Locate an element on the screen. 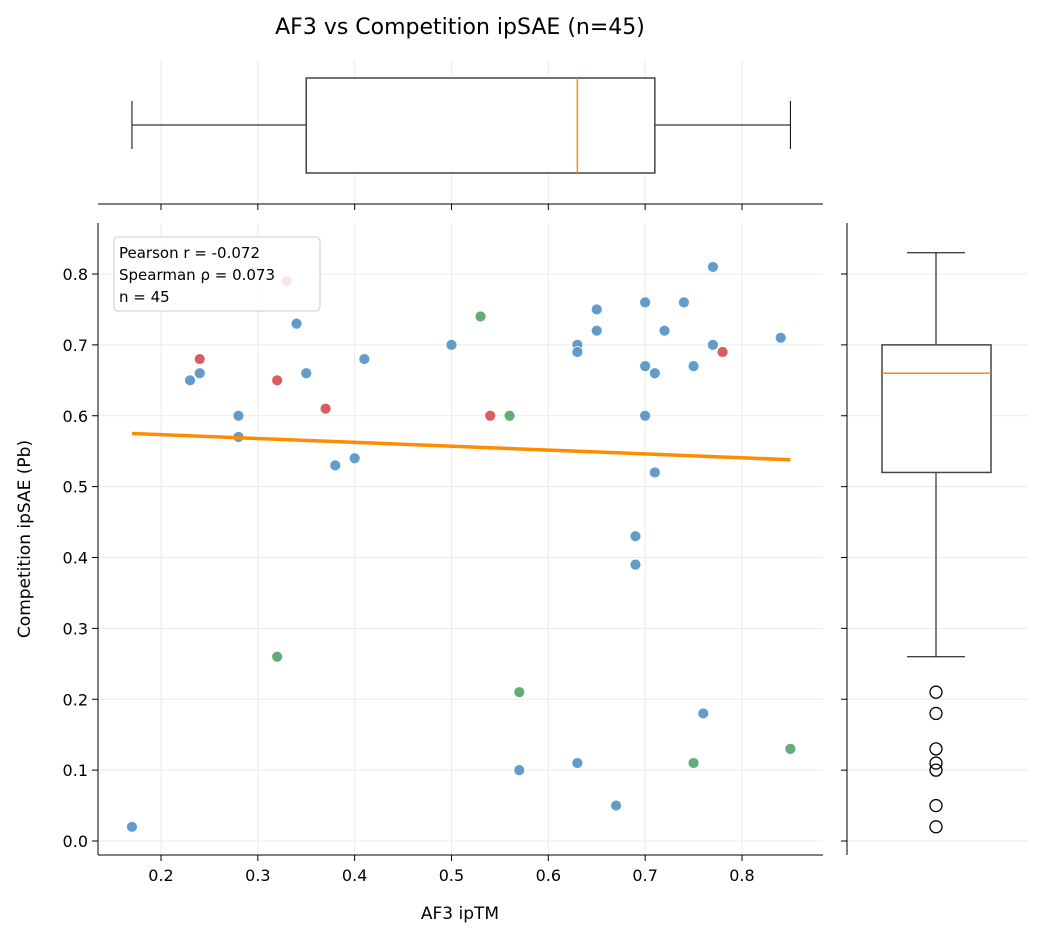 This screenshot has height=939, width=1042. x-tick-label: 0.7 is located at coordinates (644, 875).